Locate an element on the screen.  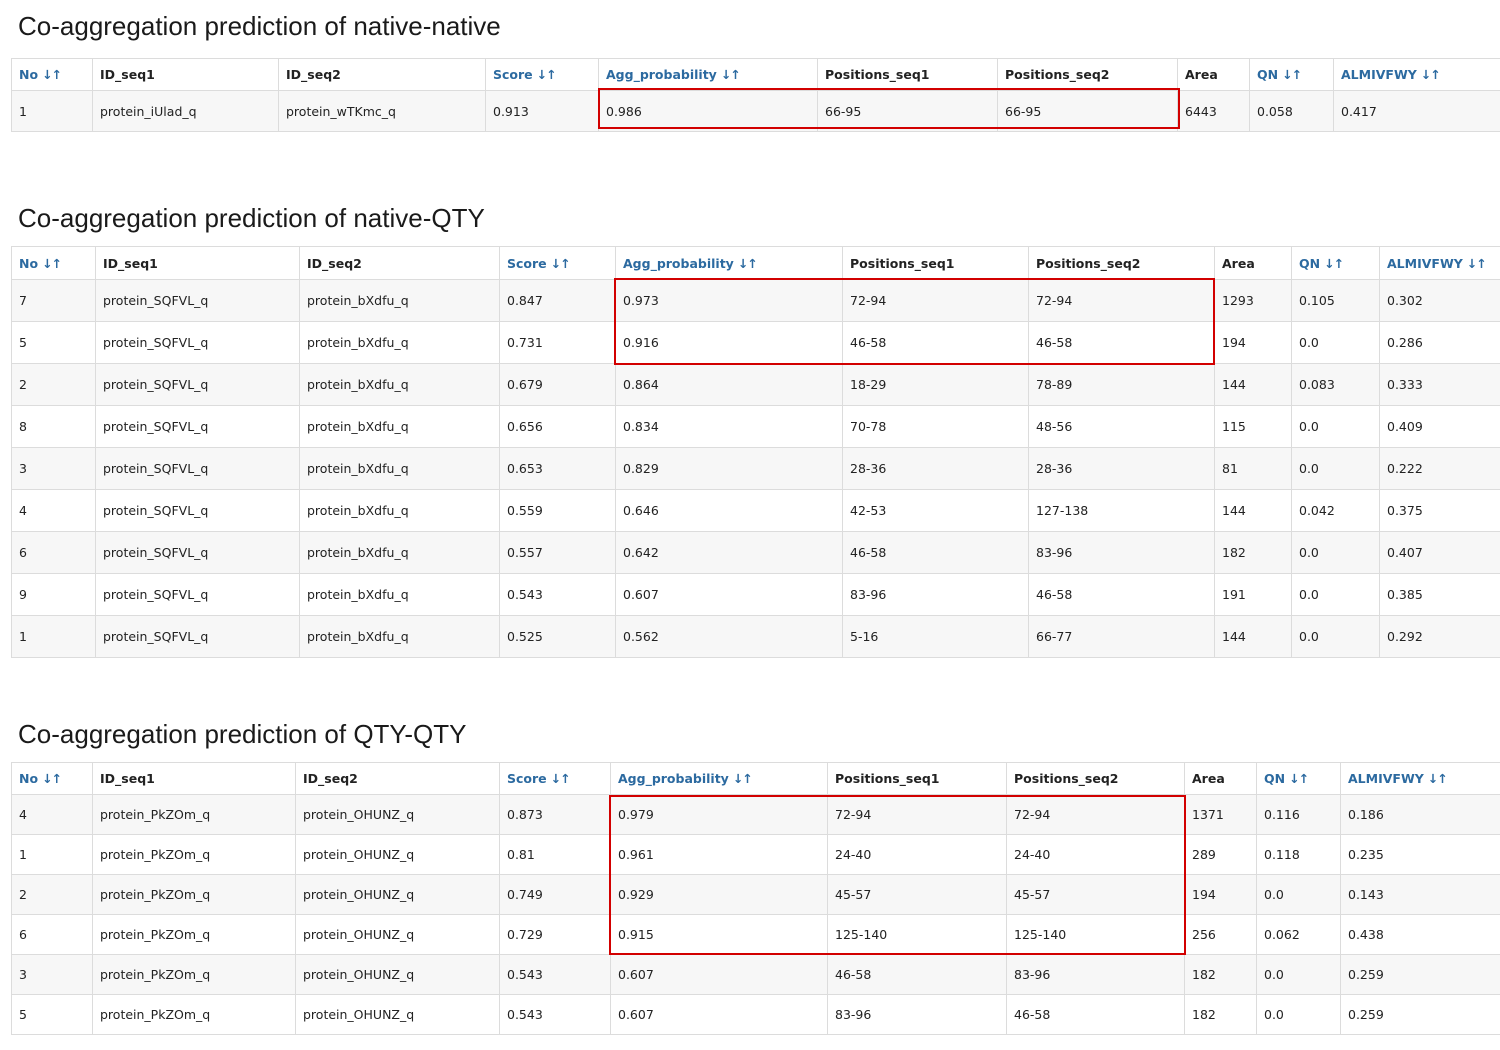
cell-qn: 0.083 is located at coordinates (1335, 384).